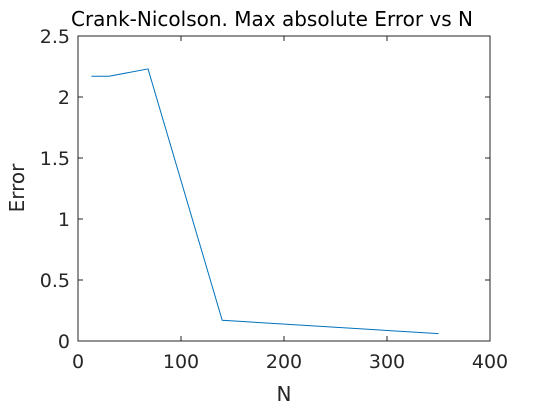 Image resolution: width=542 pixels, height=408 pixels. I want to click on chart-title: Crank-Nicolson. Max absolute Error vs N, so click(272, 19).